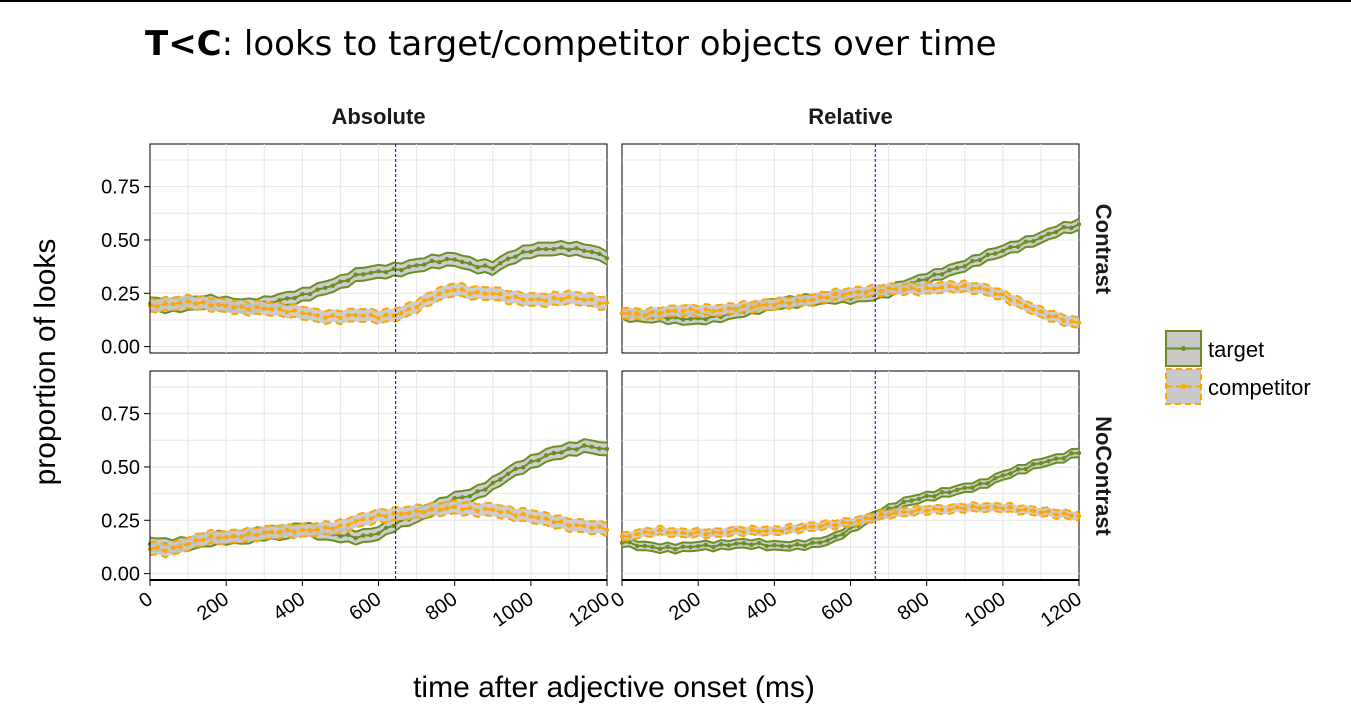 The width and height of the screenshot is (1351, 710). What do you see at coordinates (850, 248) in the screenshot?
I see `panel-relative-contrast` at bounding box center [850, 248].